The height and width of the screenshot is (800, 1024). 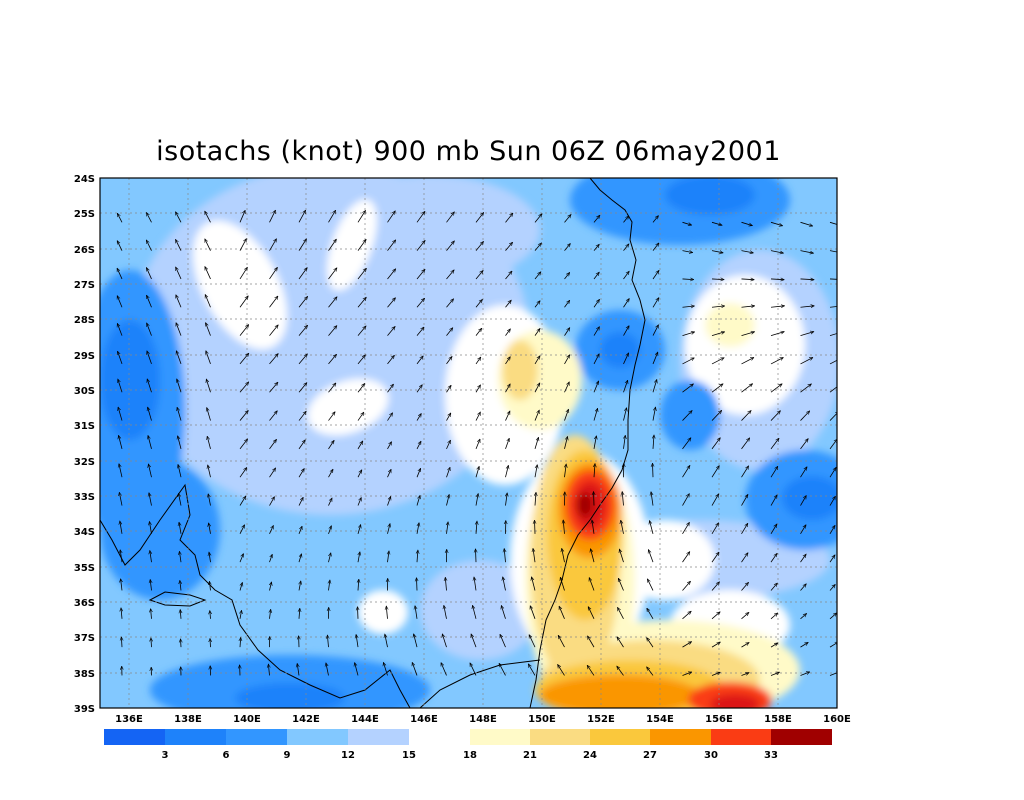 What do you see at coordinates (468, 151) in the screenshot?
I see `map-title: isotachs (knot) 900 mb Sun 06Z 06may2001` at bounding box center [468, 151].